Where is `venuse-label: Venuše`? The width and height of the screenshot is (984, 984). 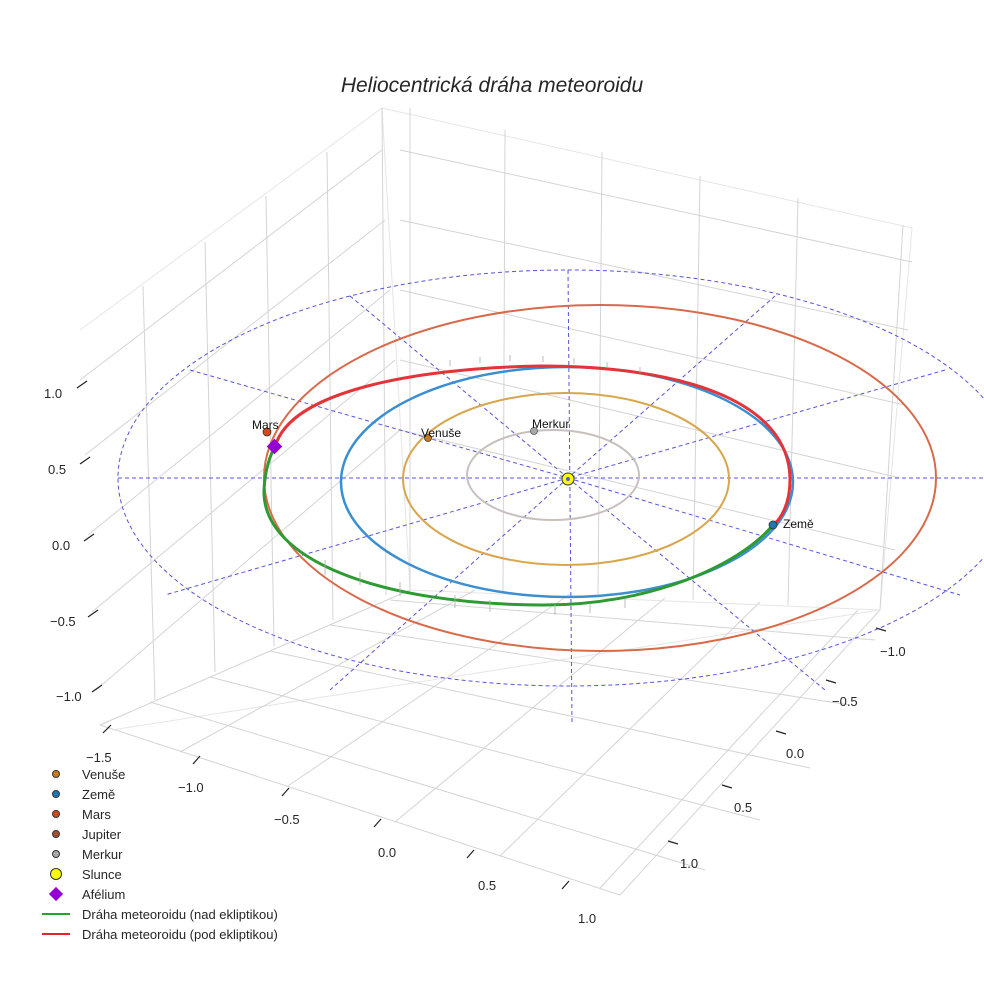 venuse-label: Venuše is located at coordinates (441, 433).